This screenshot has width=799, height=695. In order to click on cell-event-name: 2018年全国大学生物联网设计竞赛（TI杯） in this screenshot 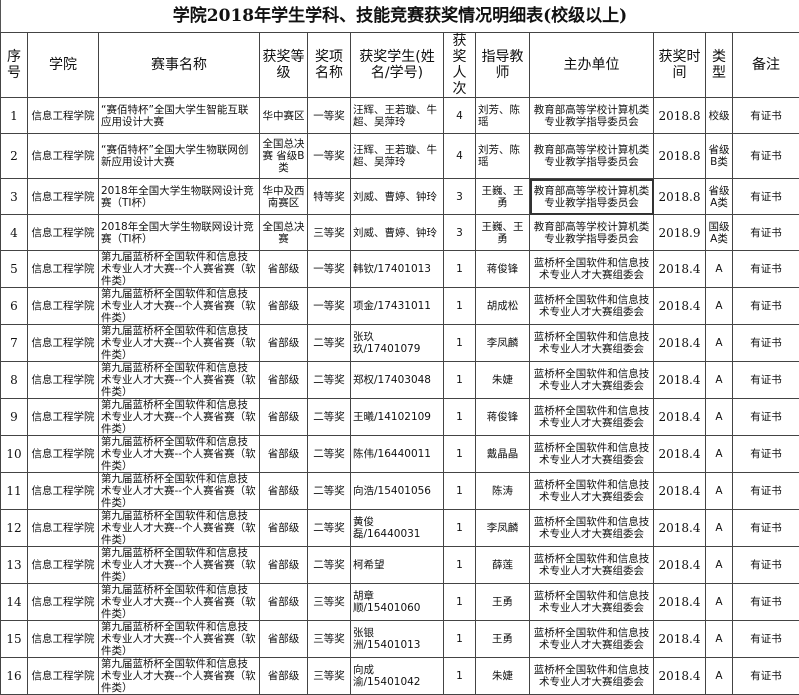, I will do `click(179, 233)`.